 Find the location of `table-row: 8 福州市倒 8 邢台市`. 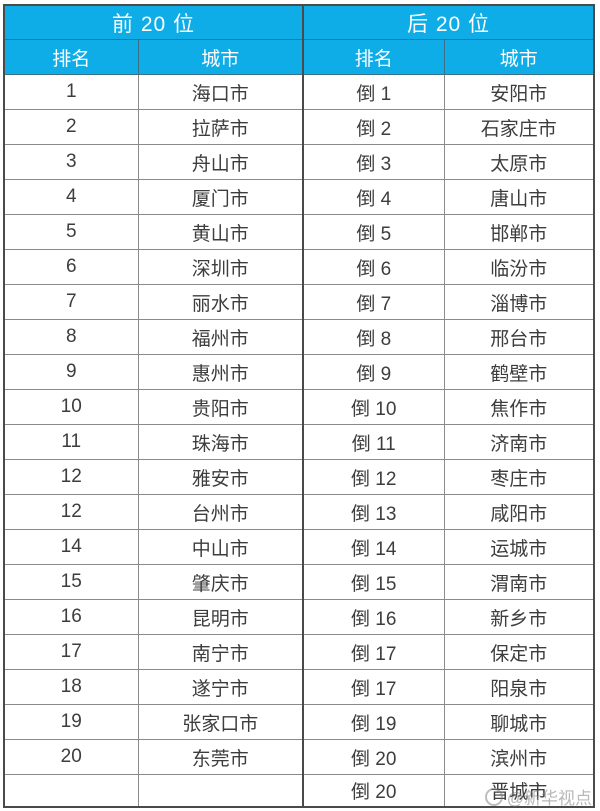

table-row: 8 福州市倒 8 邢台市 is located at coordinates (299, 337).